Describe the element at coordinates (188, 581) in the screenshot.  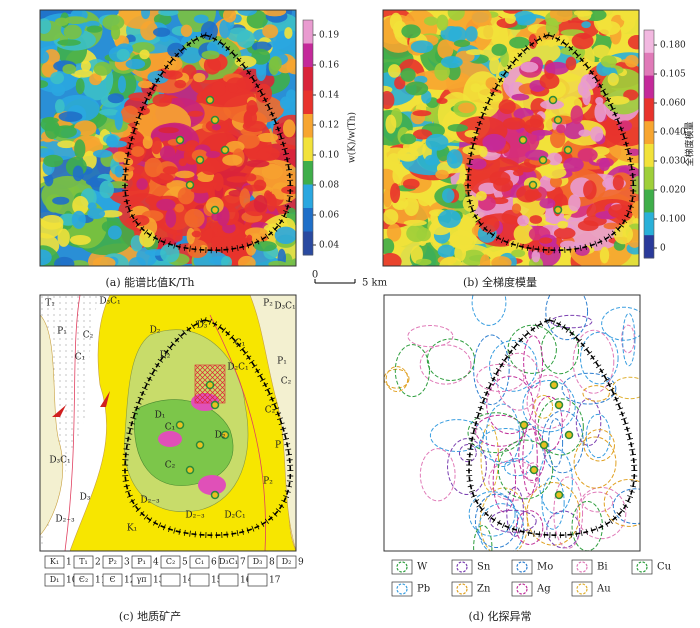
I see `legend-number: 14` at that location.